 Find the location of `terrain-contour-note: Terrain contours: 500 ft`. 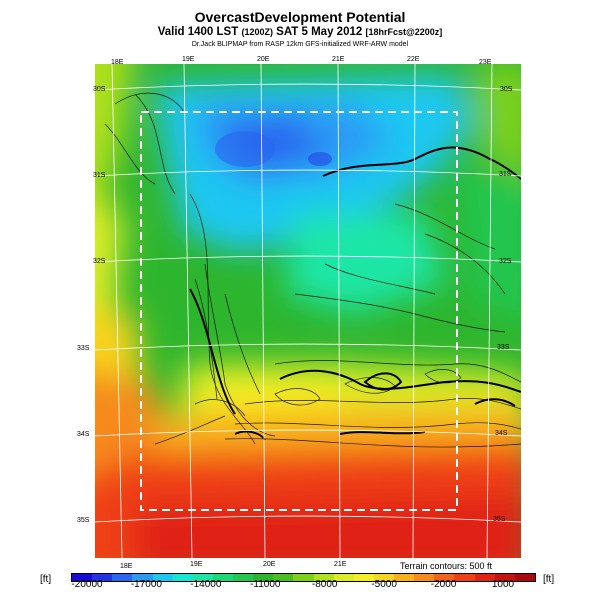

terrain-contour-note: Terrain contours: 500 ft is located at coordinates (446, 566).